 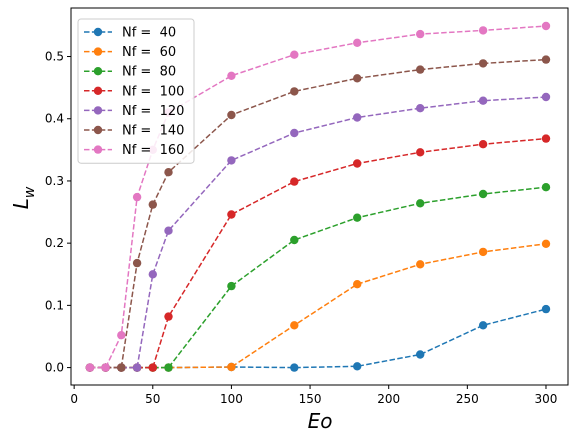 What do you see at coordinates (54, 181) in the screenshot?
I see `y-tick-label: 0.3` at bounding box center [54, 181].